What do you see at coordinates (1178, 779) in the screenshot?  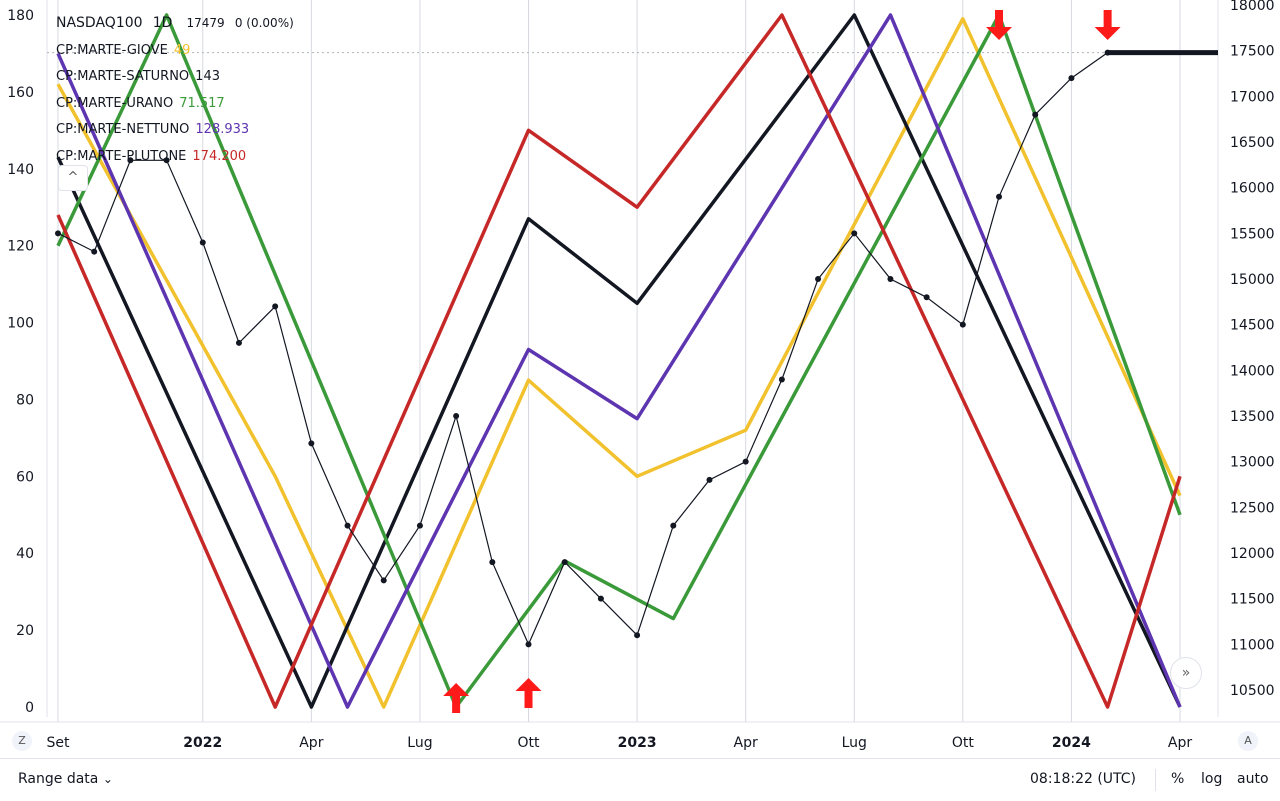 I see `percent-toggle: %` at bounding box center [1178, 779].